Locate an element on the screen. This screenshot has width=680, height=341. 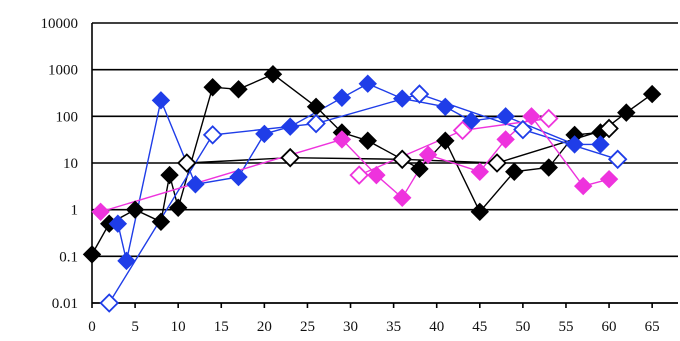
x-tick-label: 20 is located at coordinates (264, 327).